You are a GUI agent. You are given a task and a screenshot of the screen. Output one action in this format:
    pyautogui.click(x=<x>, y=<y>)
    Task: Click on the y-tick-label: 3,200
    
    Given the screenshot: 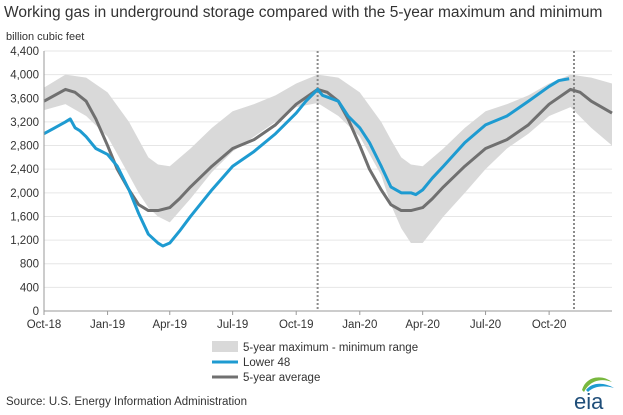 What is the action you would take?
    pyautogui.click(x=24, y=123)
    